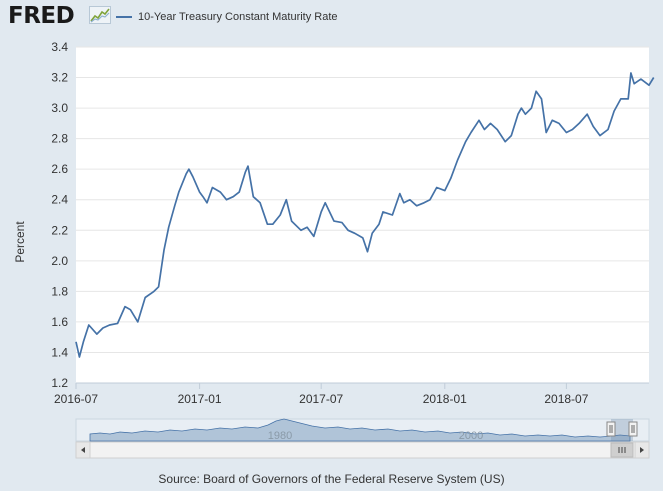  Describe the element at coordinates (321, 399) in the screenshot. I see `x-tick-label: 2017-07` at that location.